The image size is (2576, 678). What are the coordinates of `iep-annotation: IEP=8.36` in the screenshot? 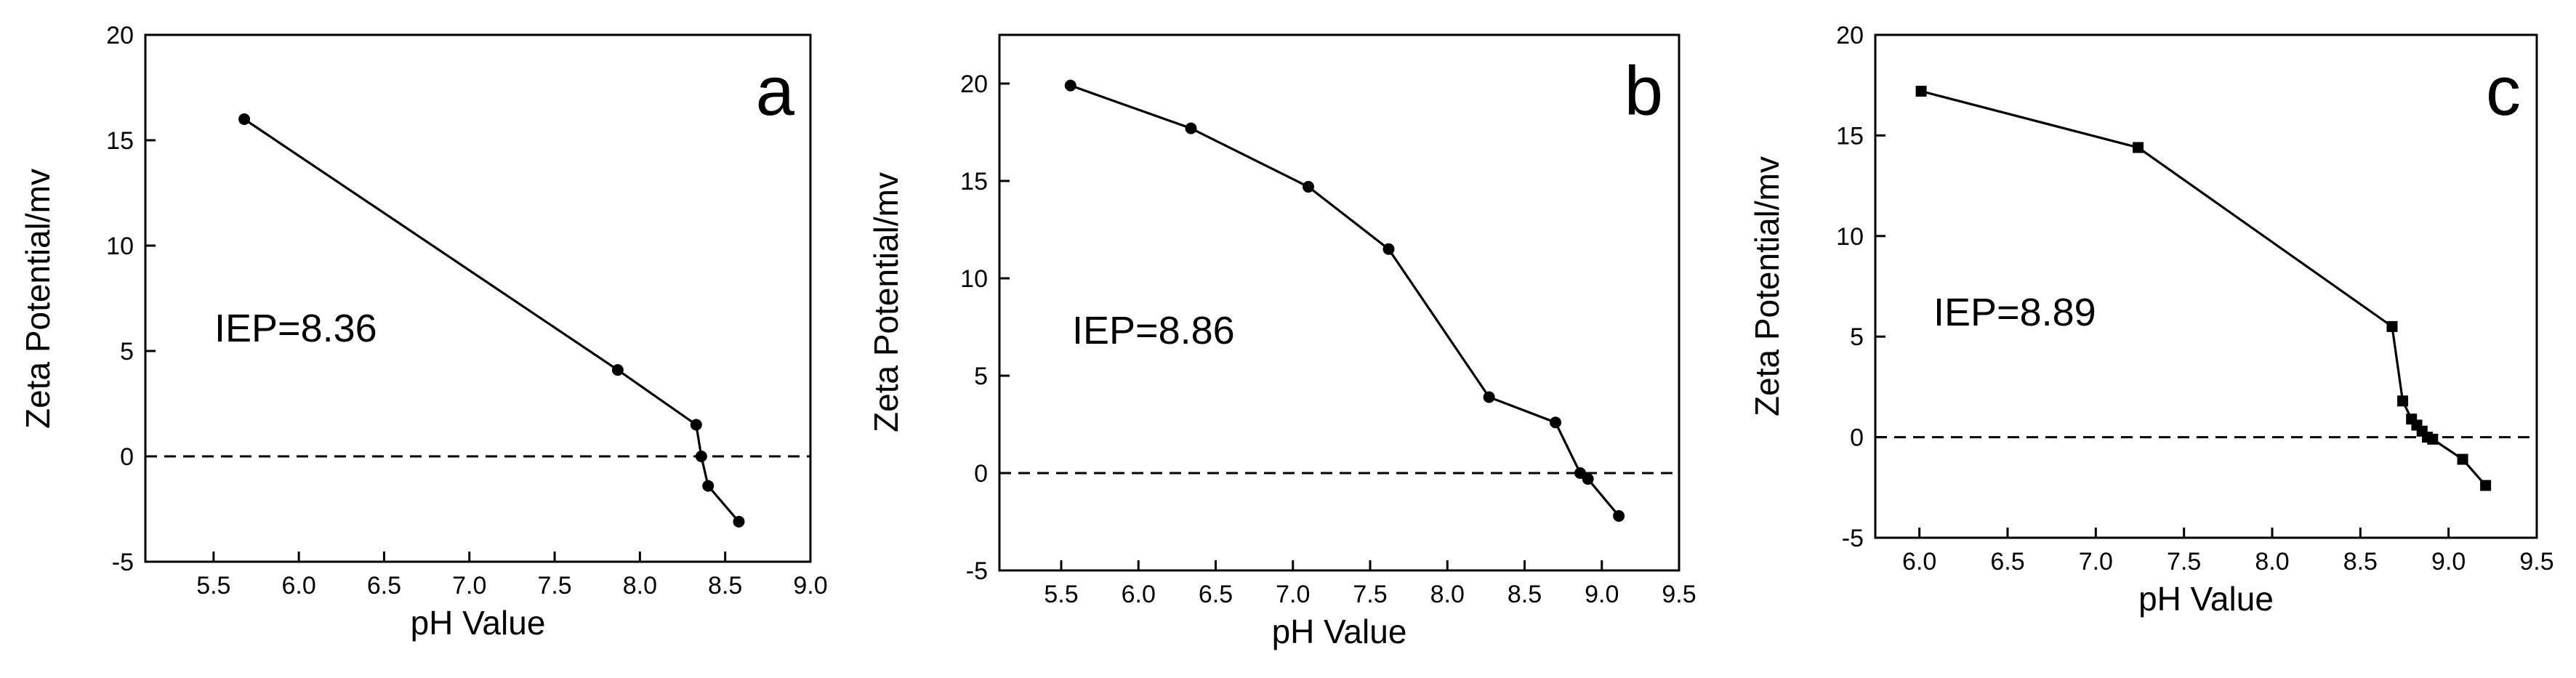 It's located at (295, 328).